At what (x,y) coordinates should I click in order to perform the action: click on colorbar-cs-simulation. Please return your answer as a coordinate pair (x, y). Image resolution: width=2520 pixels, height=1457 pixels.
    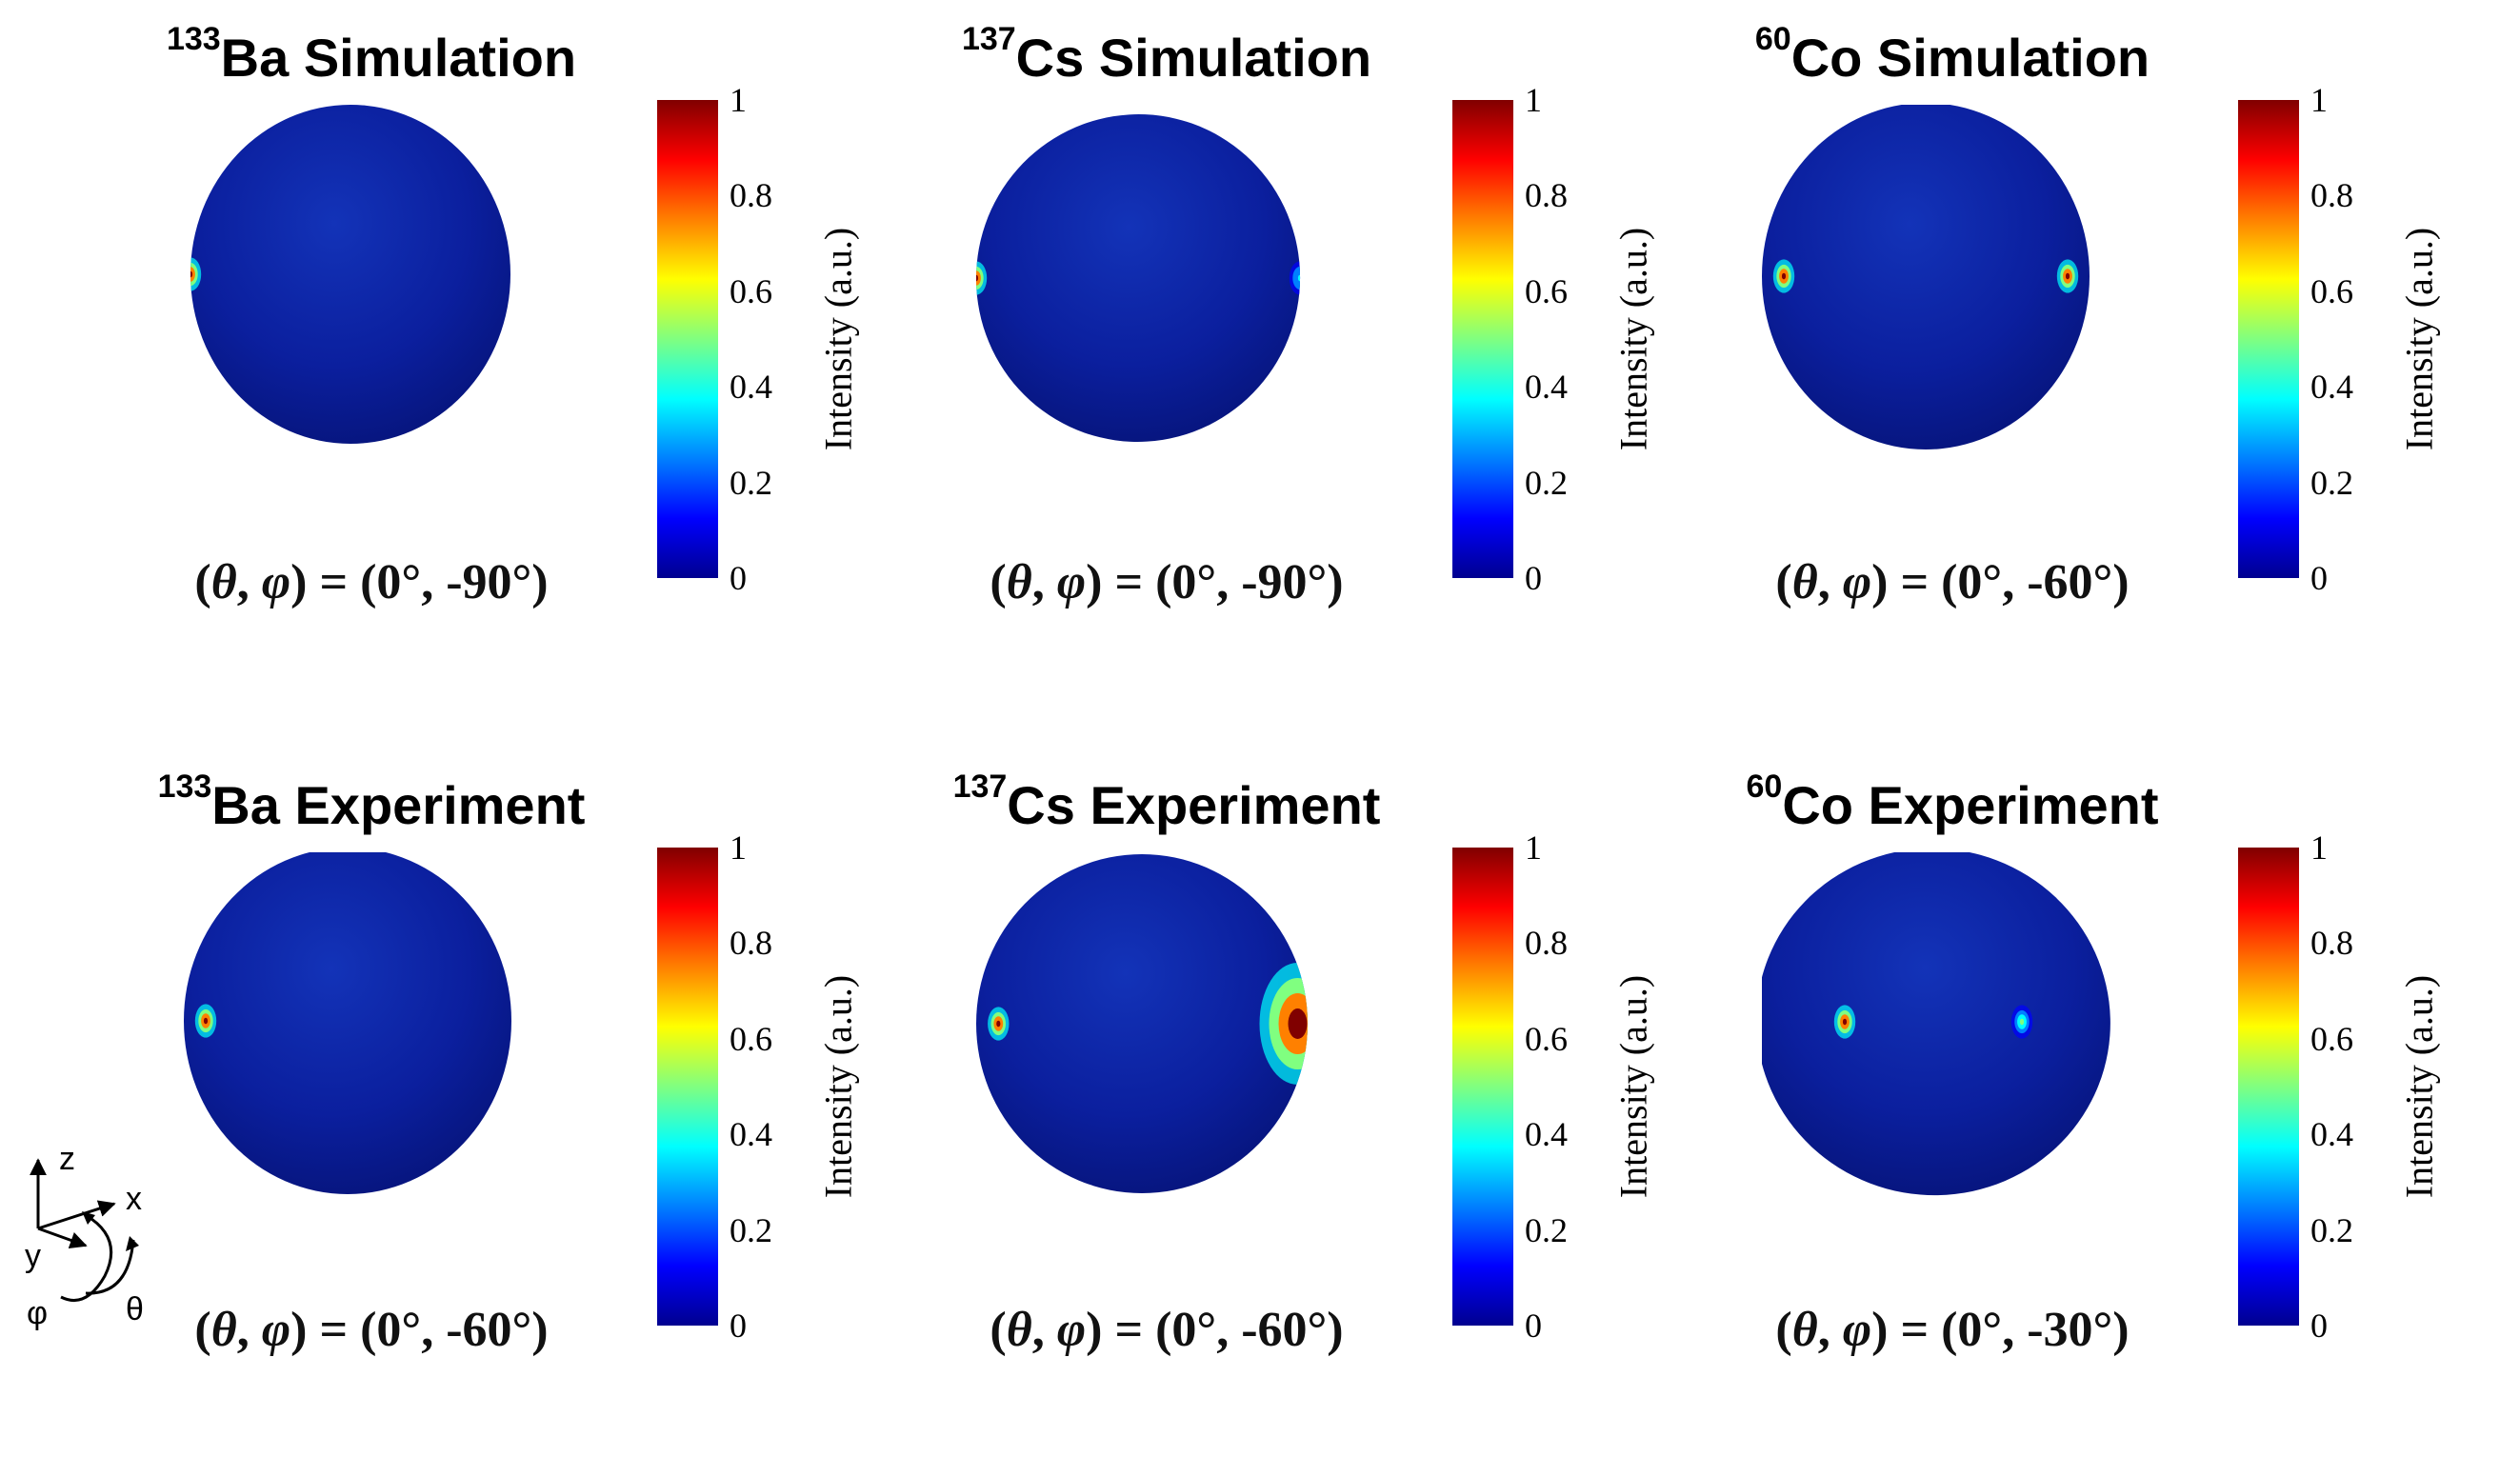
    Looking at the image, I should click on (1482, 339).